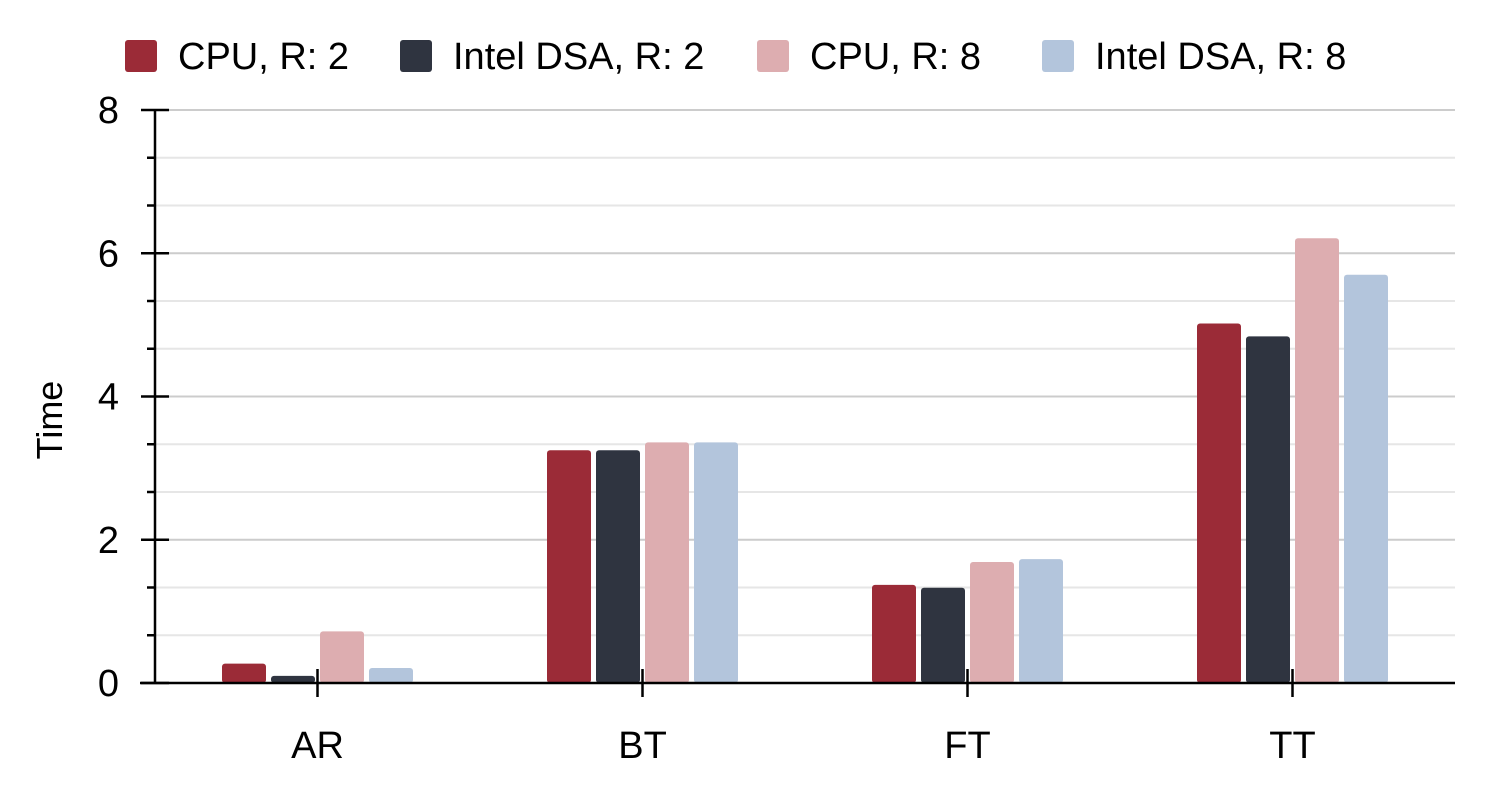 This screenshot has width=1495, height=785. What do you see at coordinates (642, 746) in the screenshot?
I see `x-tick-label-bt: BT` at bounding box center [642, 746].